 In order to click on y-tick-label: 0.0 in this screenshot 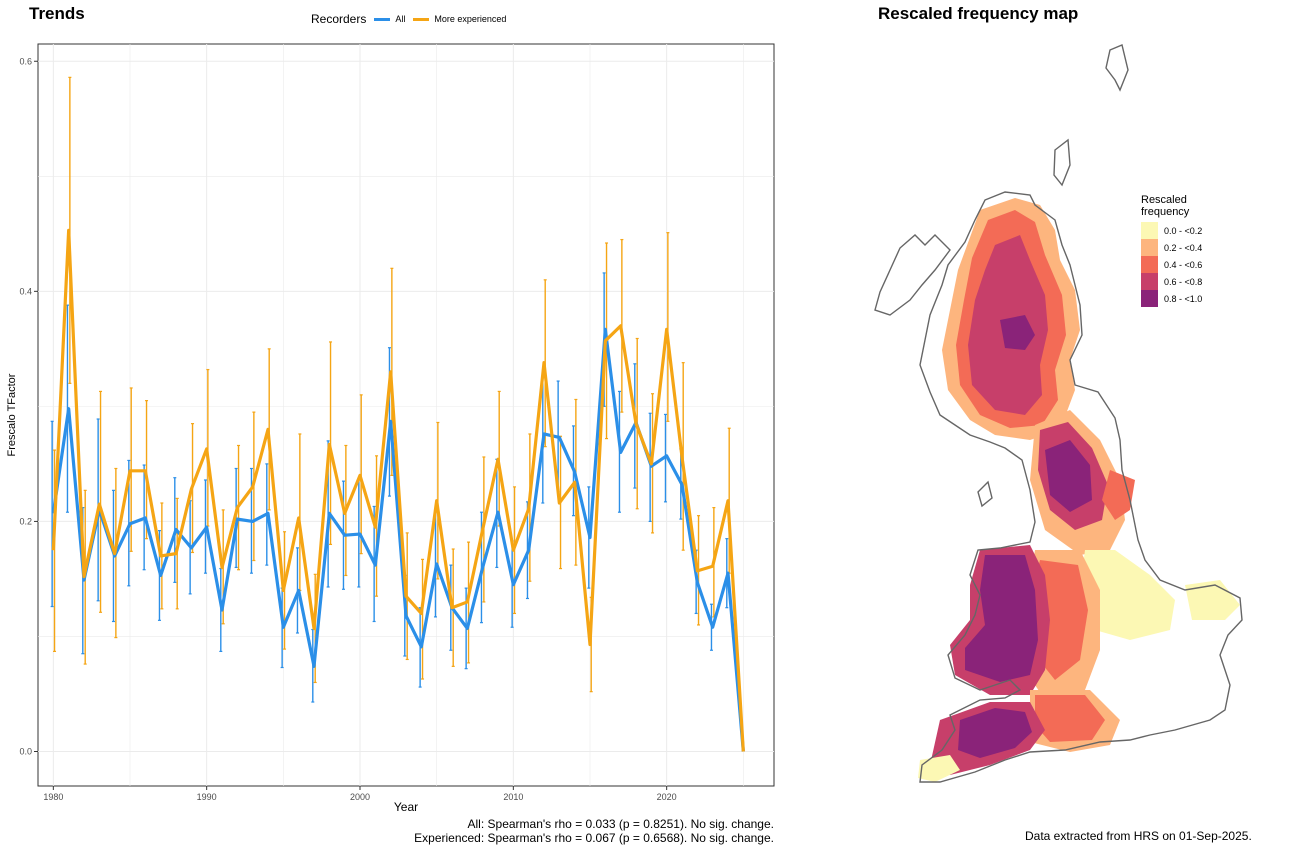, I will do `click(25, 751)`.